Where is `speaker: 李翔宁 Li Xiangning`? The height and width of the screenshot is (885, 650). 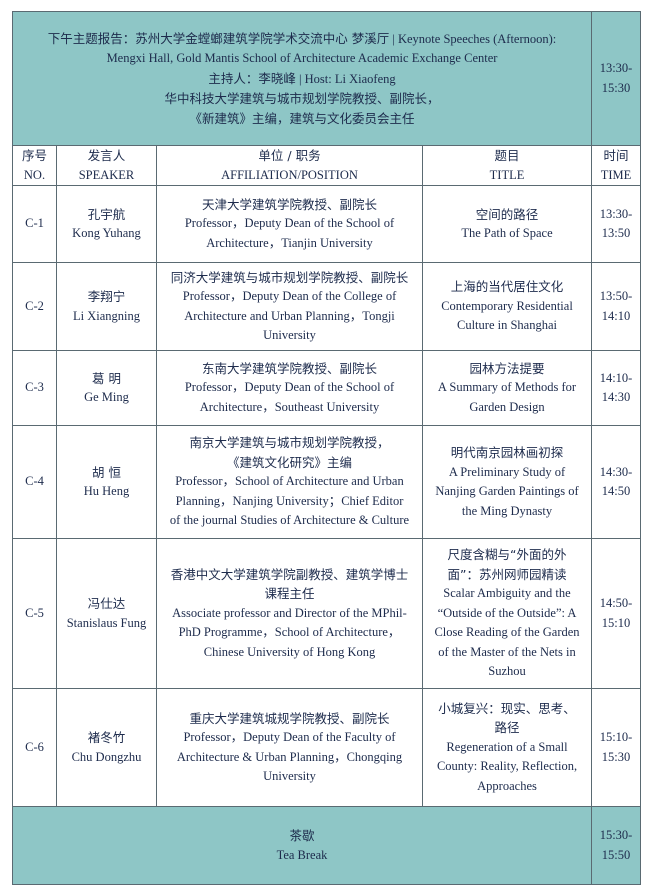 speaker: 李翔宁 Li Xiangning is located at coordinates (106, 306).